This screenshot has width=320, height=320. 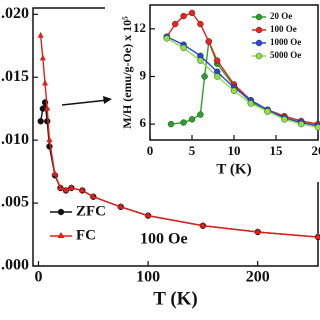 I want to click on series, so click(x=241, y=83).